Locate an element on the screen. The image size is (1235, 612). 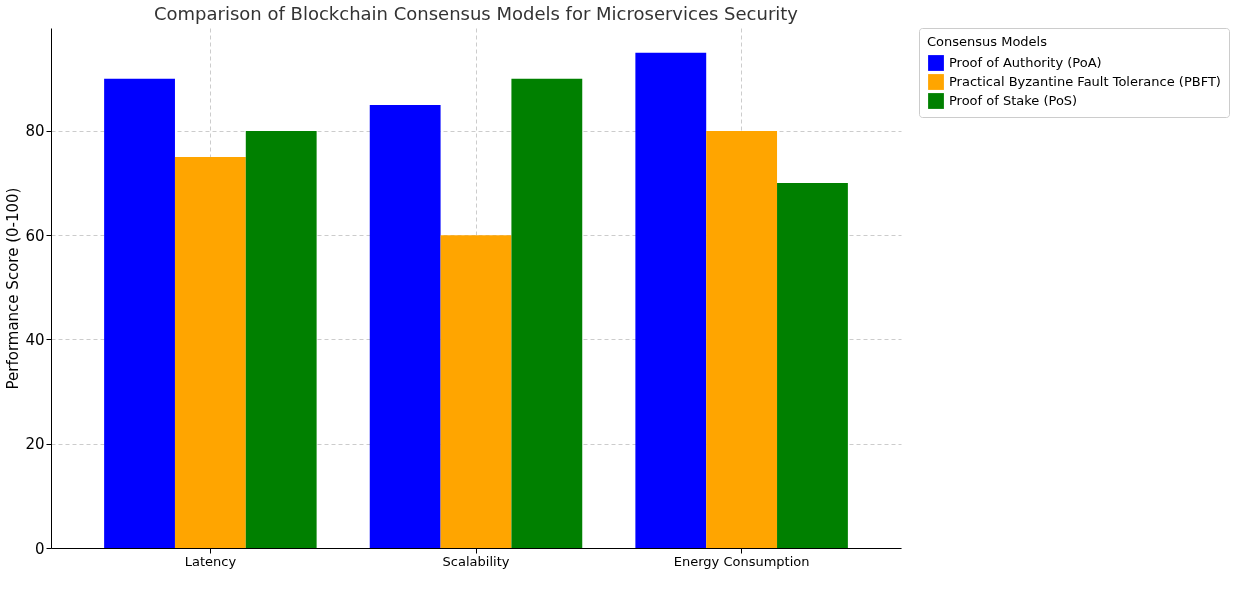
y-tick-label: 40 is located at coordinates (35, 339).